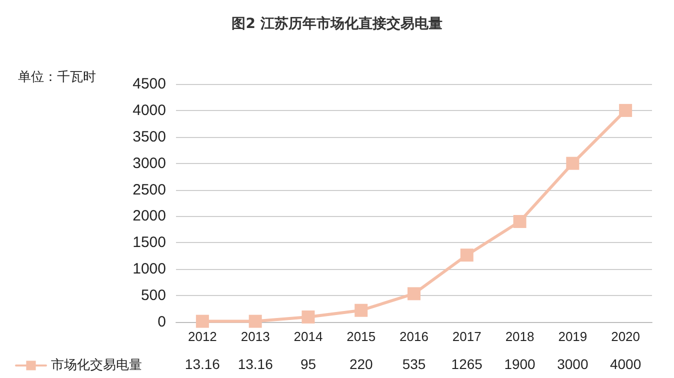  Describe the element at coordinates (414, 336) in the screenshot. I see `x-tick-label: 2016` at that location.